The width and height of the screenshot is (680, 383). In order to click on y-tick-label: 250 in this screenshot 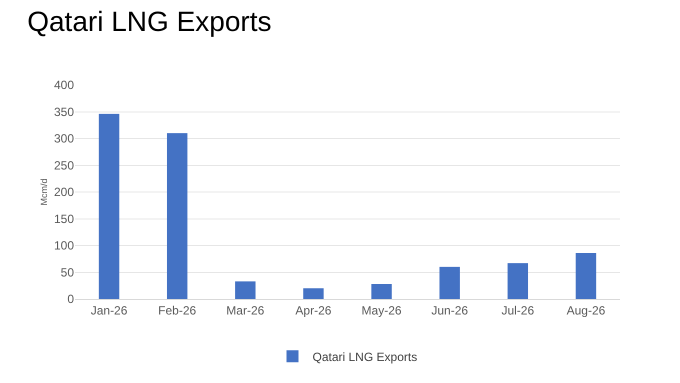, I will do `click(64, 165)`.